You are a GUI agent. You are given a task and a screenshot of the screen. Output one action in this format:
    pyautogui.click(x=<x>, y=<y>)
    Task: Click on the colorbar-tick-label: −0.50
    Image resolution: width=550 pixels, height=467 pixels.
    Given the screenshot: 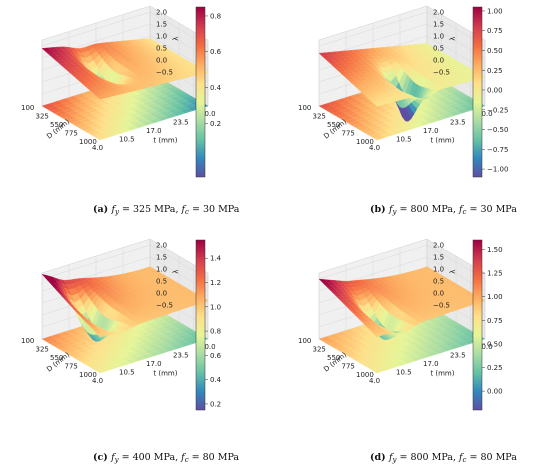 What is the action you would take?
    pyautogui.click(x=497, y=130)
    